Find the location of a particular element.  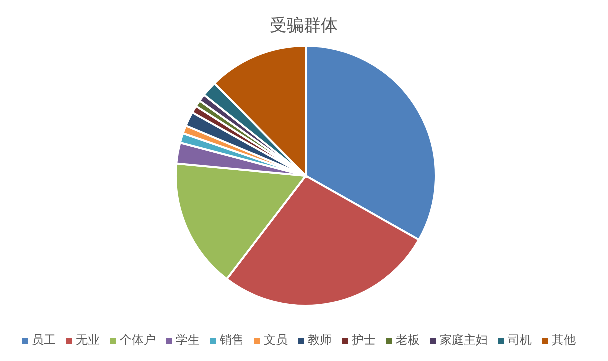

legend-label: 无业 is located at coordinates (88, 340).